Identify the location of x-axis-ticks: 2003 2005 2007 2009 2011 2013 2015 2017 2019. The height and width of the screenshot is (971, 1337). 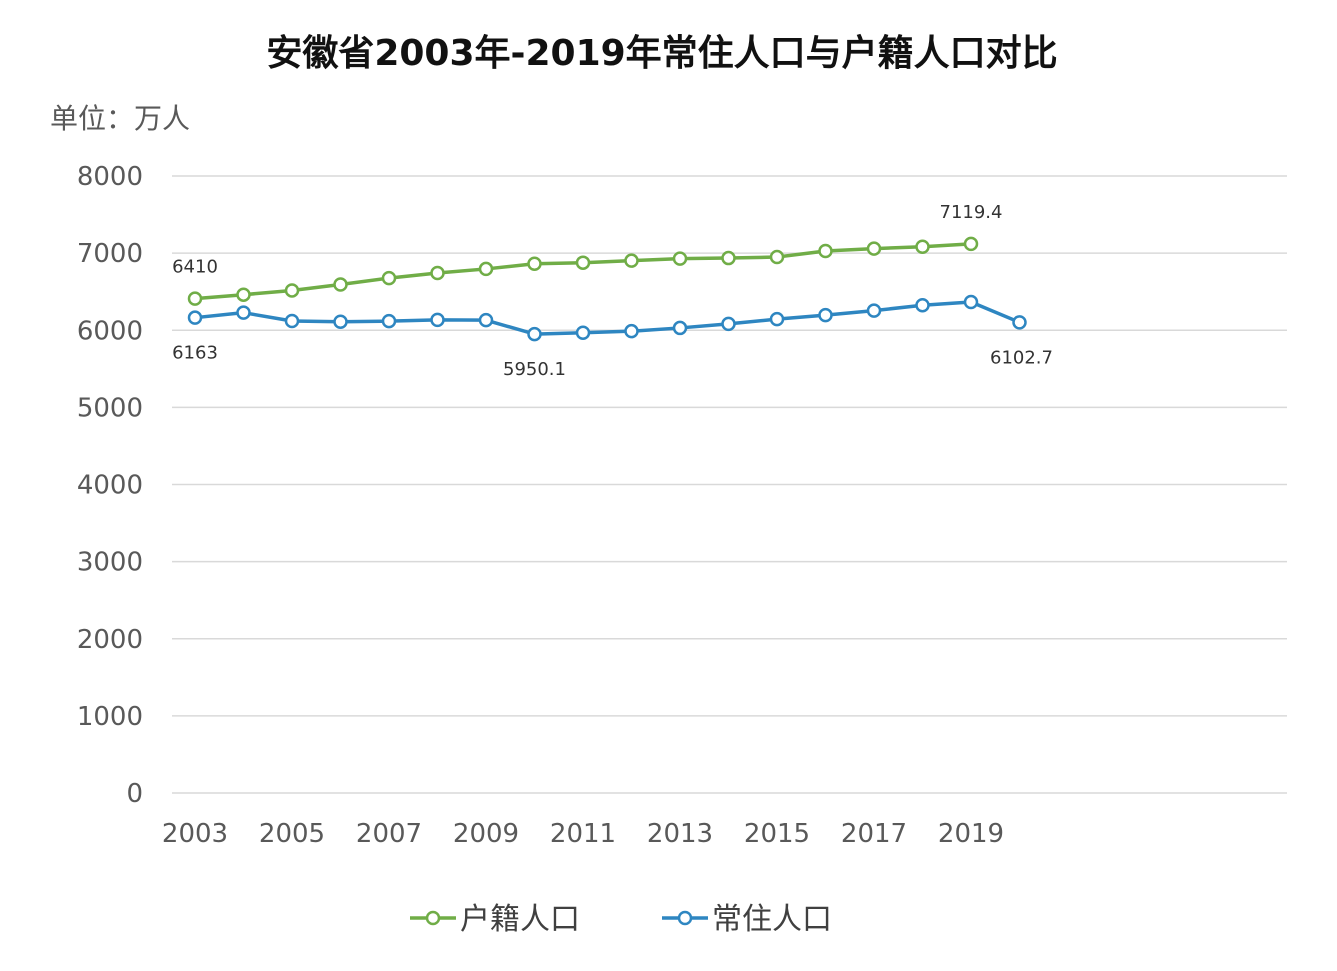
(583, 834).